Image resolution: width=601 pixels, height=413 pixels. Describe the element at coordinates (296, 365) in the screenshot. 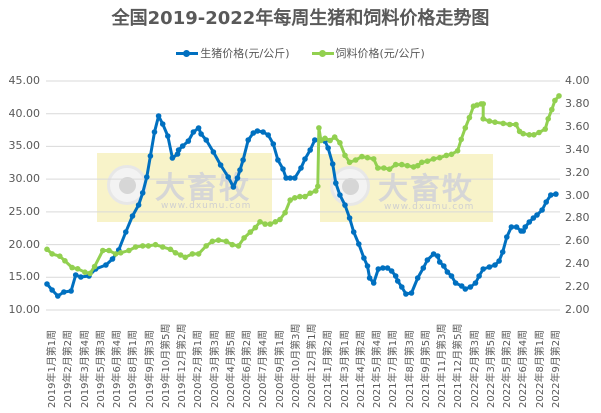

I see `x-tick-label: 2020年10月第3周` at that location.